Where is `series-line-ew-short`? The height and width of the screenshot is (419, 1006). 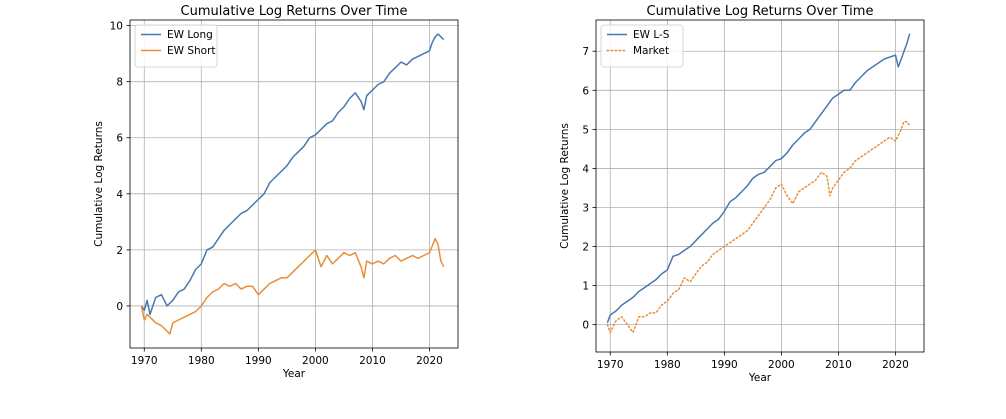
series-line-ew-short is located at coordinates (292, 286).